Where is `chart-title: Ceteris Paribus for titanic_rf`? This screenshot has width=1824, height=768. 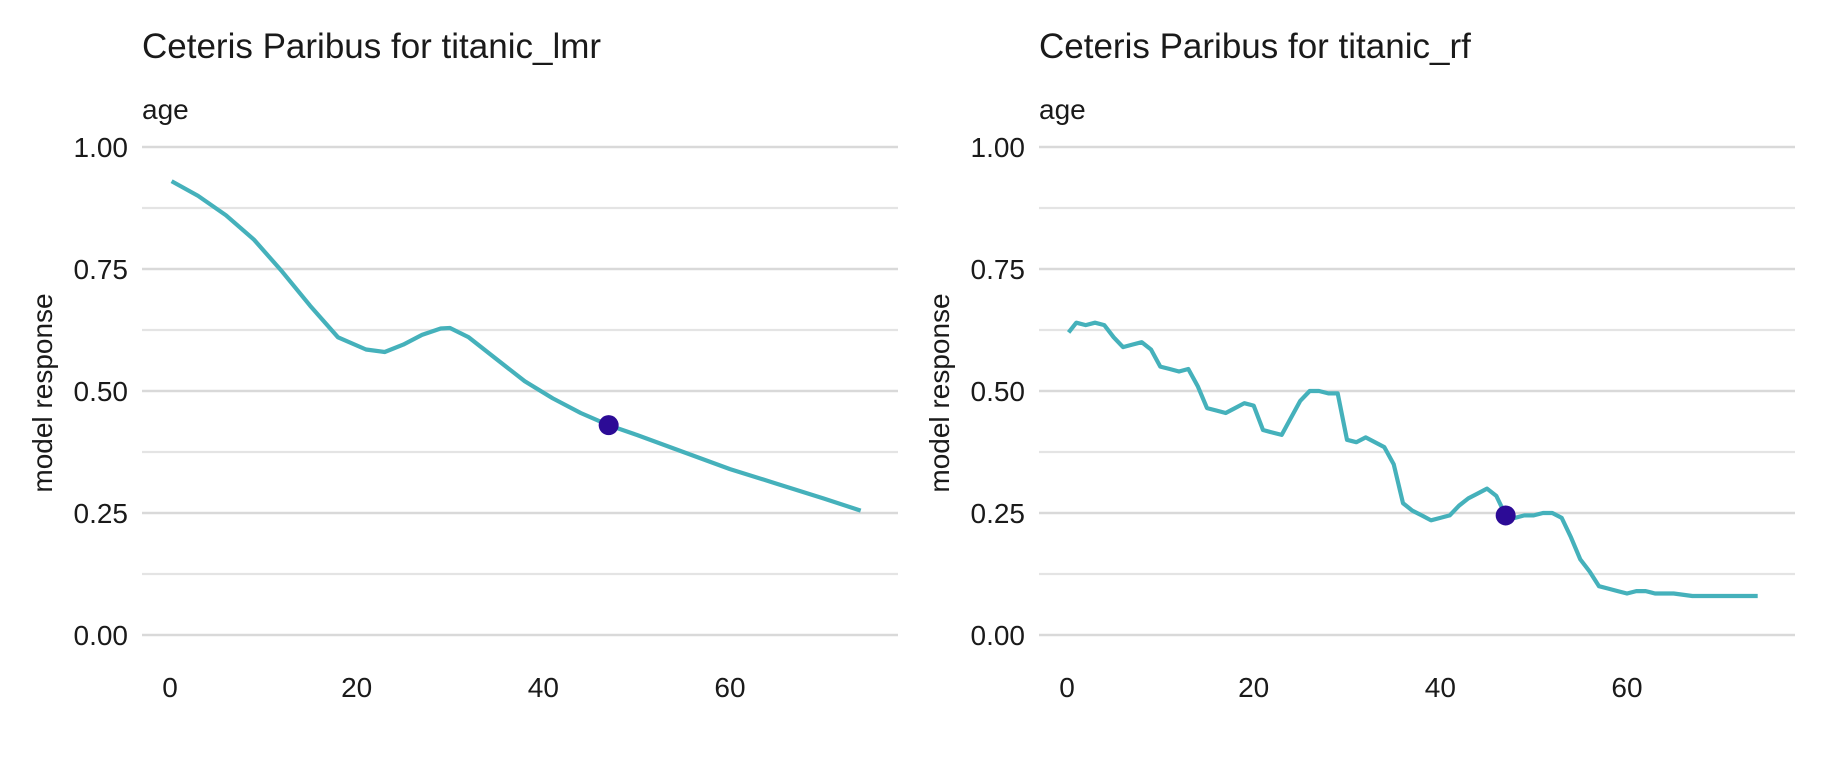
chart-title: Ceteris Paribus for titanic_rf is located at coordinates (1255, 46).